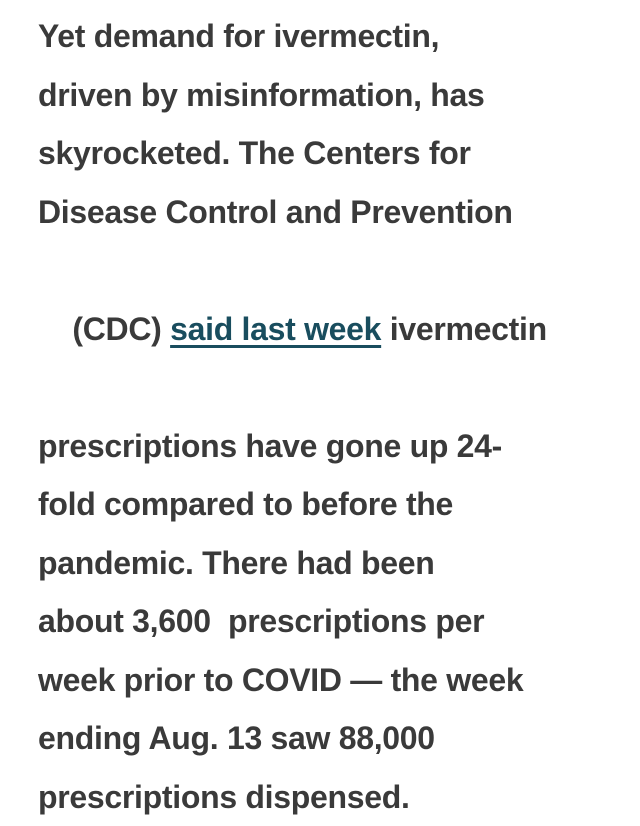 This screenshot has width=640, height=826. Describe the element at coordinates (327, 212) in the screenshot. I see `paragraph-line: Disease Control and Prevention` at that location.